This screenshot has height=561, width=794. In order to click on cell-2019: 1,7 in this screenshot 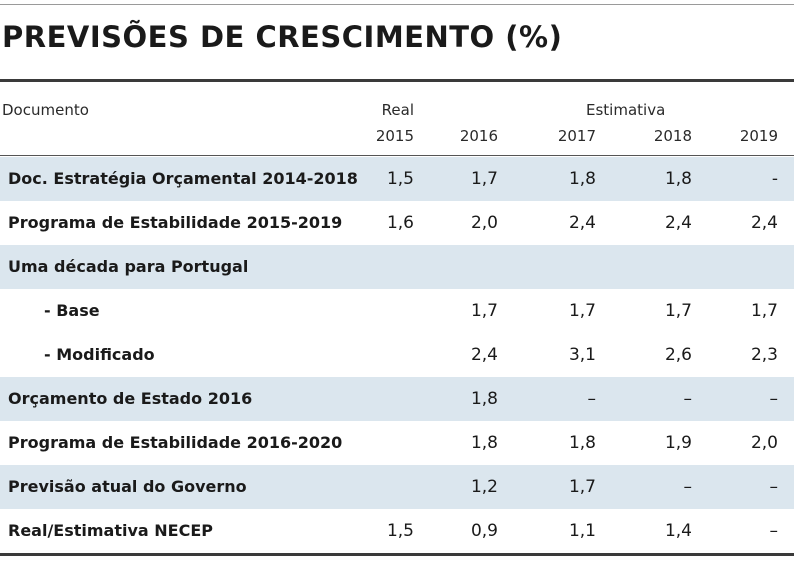, I will do `click(764, 311)`.